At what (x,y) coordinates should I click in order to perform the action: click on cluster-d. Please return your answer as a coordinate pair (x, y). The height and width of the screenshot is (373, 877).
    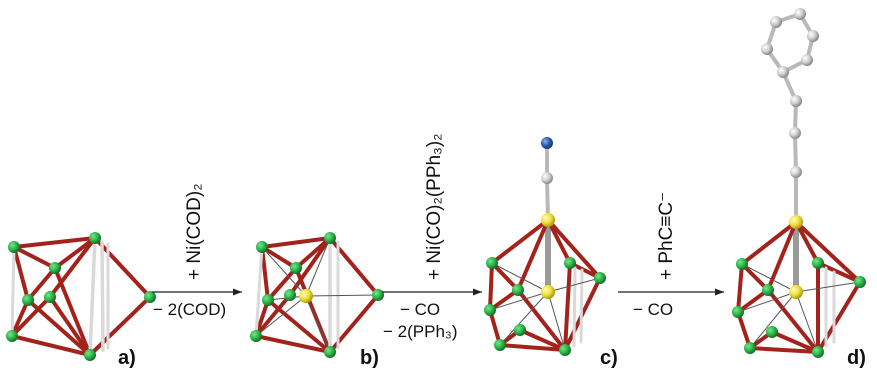
    Looking at the image, I should click on (799, 183).